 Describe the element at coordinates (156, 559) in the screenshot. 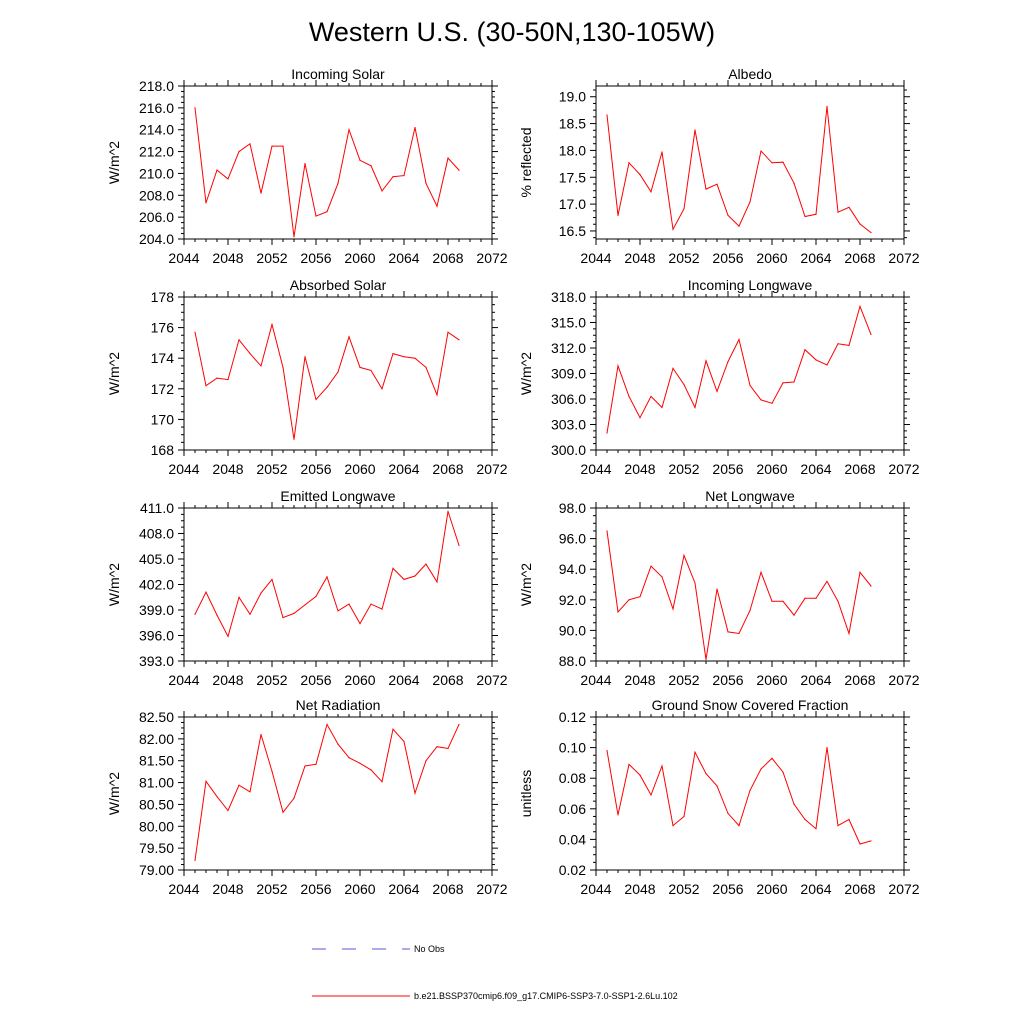

I see `y-tick-label: 405.0` at that location.